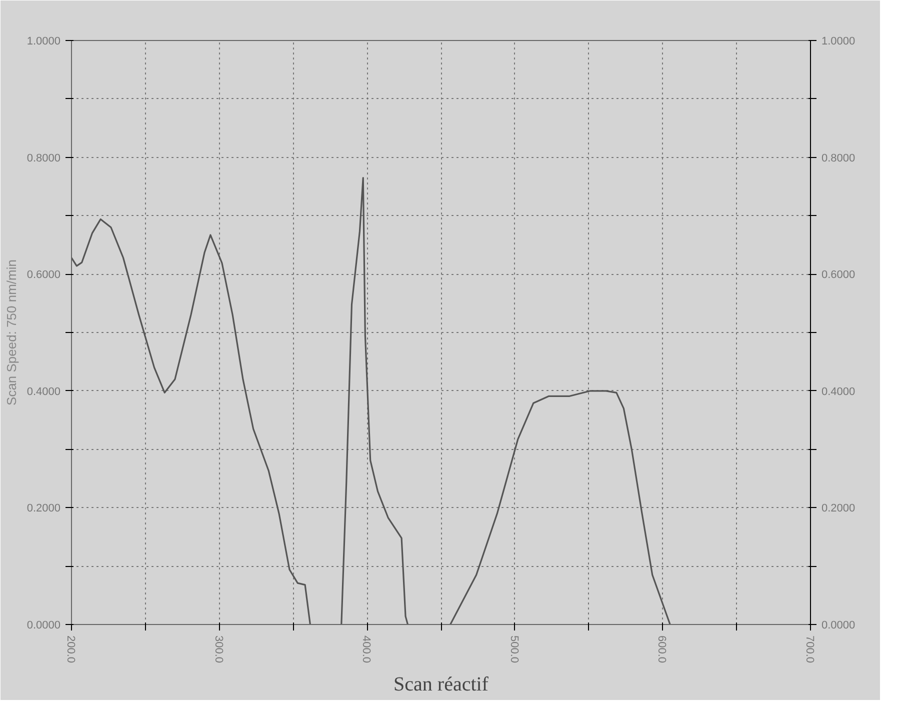 This screenshot has height=722, width=900. What do you see at coordinates (366, 650) in the screenshot?
I see `x-tick-label: 400.0` at bounding box center [366, 650].